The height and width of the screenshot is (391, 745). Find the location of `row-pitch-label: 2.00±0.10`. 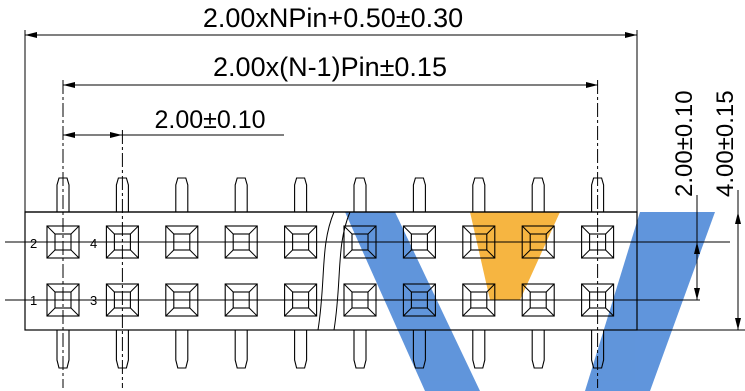

row-pitch-label: 2.00±0.10 is located at coordinates (684, 143).